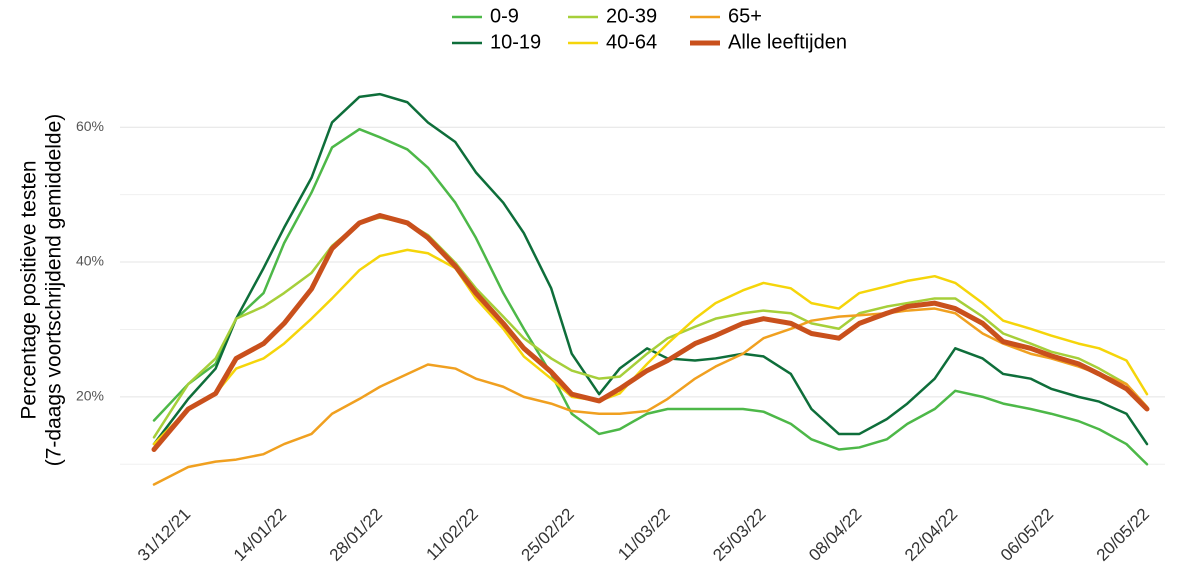  What do you see at coordinates (515, 42) in the screenshot?
I see `legend-label: 10-19` at bounding box center [515, 42].